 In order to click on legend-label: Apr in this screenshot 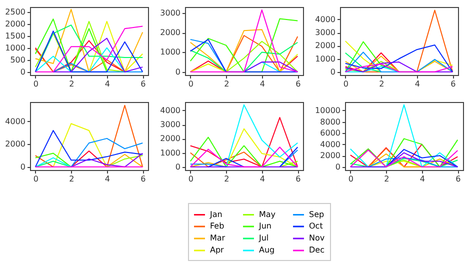, I will do `click(217, 250)`.